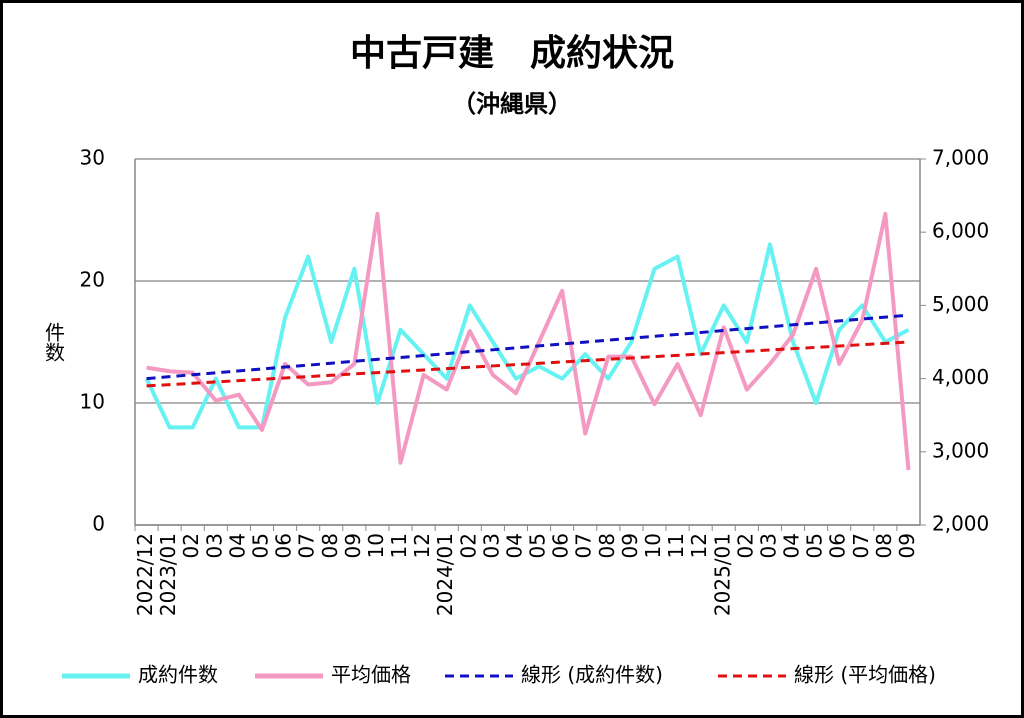  What do you see at coordinates (145, 574) in the screenshot?
I see `x-tick-label: 2022/12` at bounding box center [145, 574].